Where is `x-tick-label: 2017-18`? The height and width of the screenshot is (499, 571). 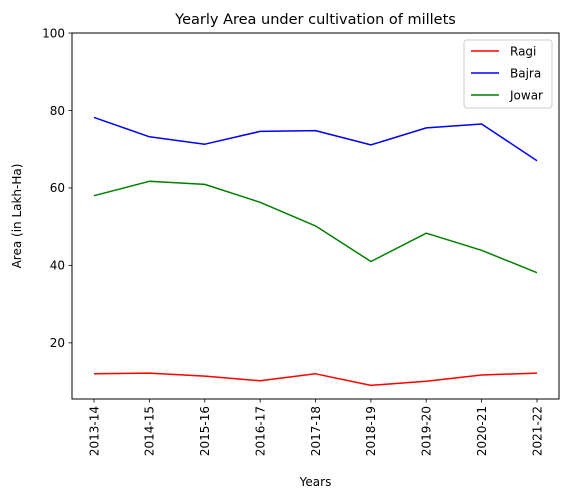 x-tick-label: 2017-18 is located at coordinates (316, 431).